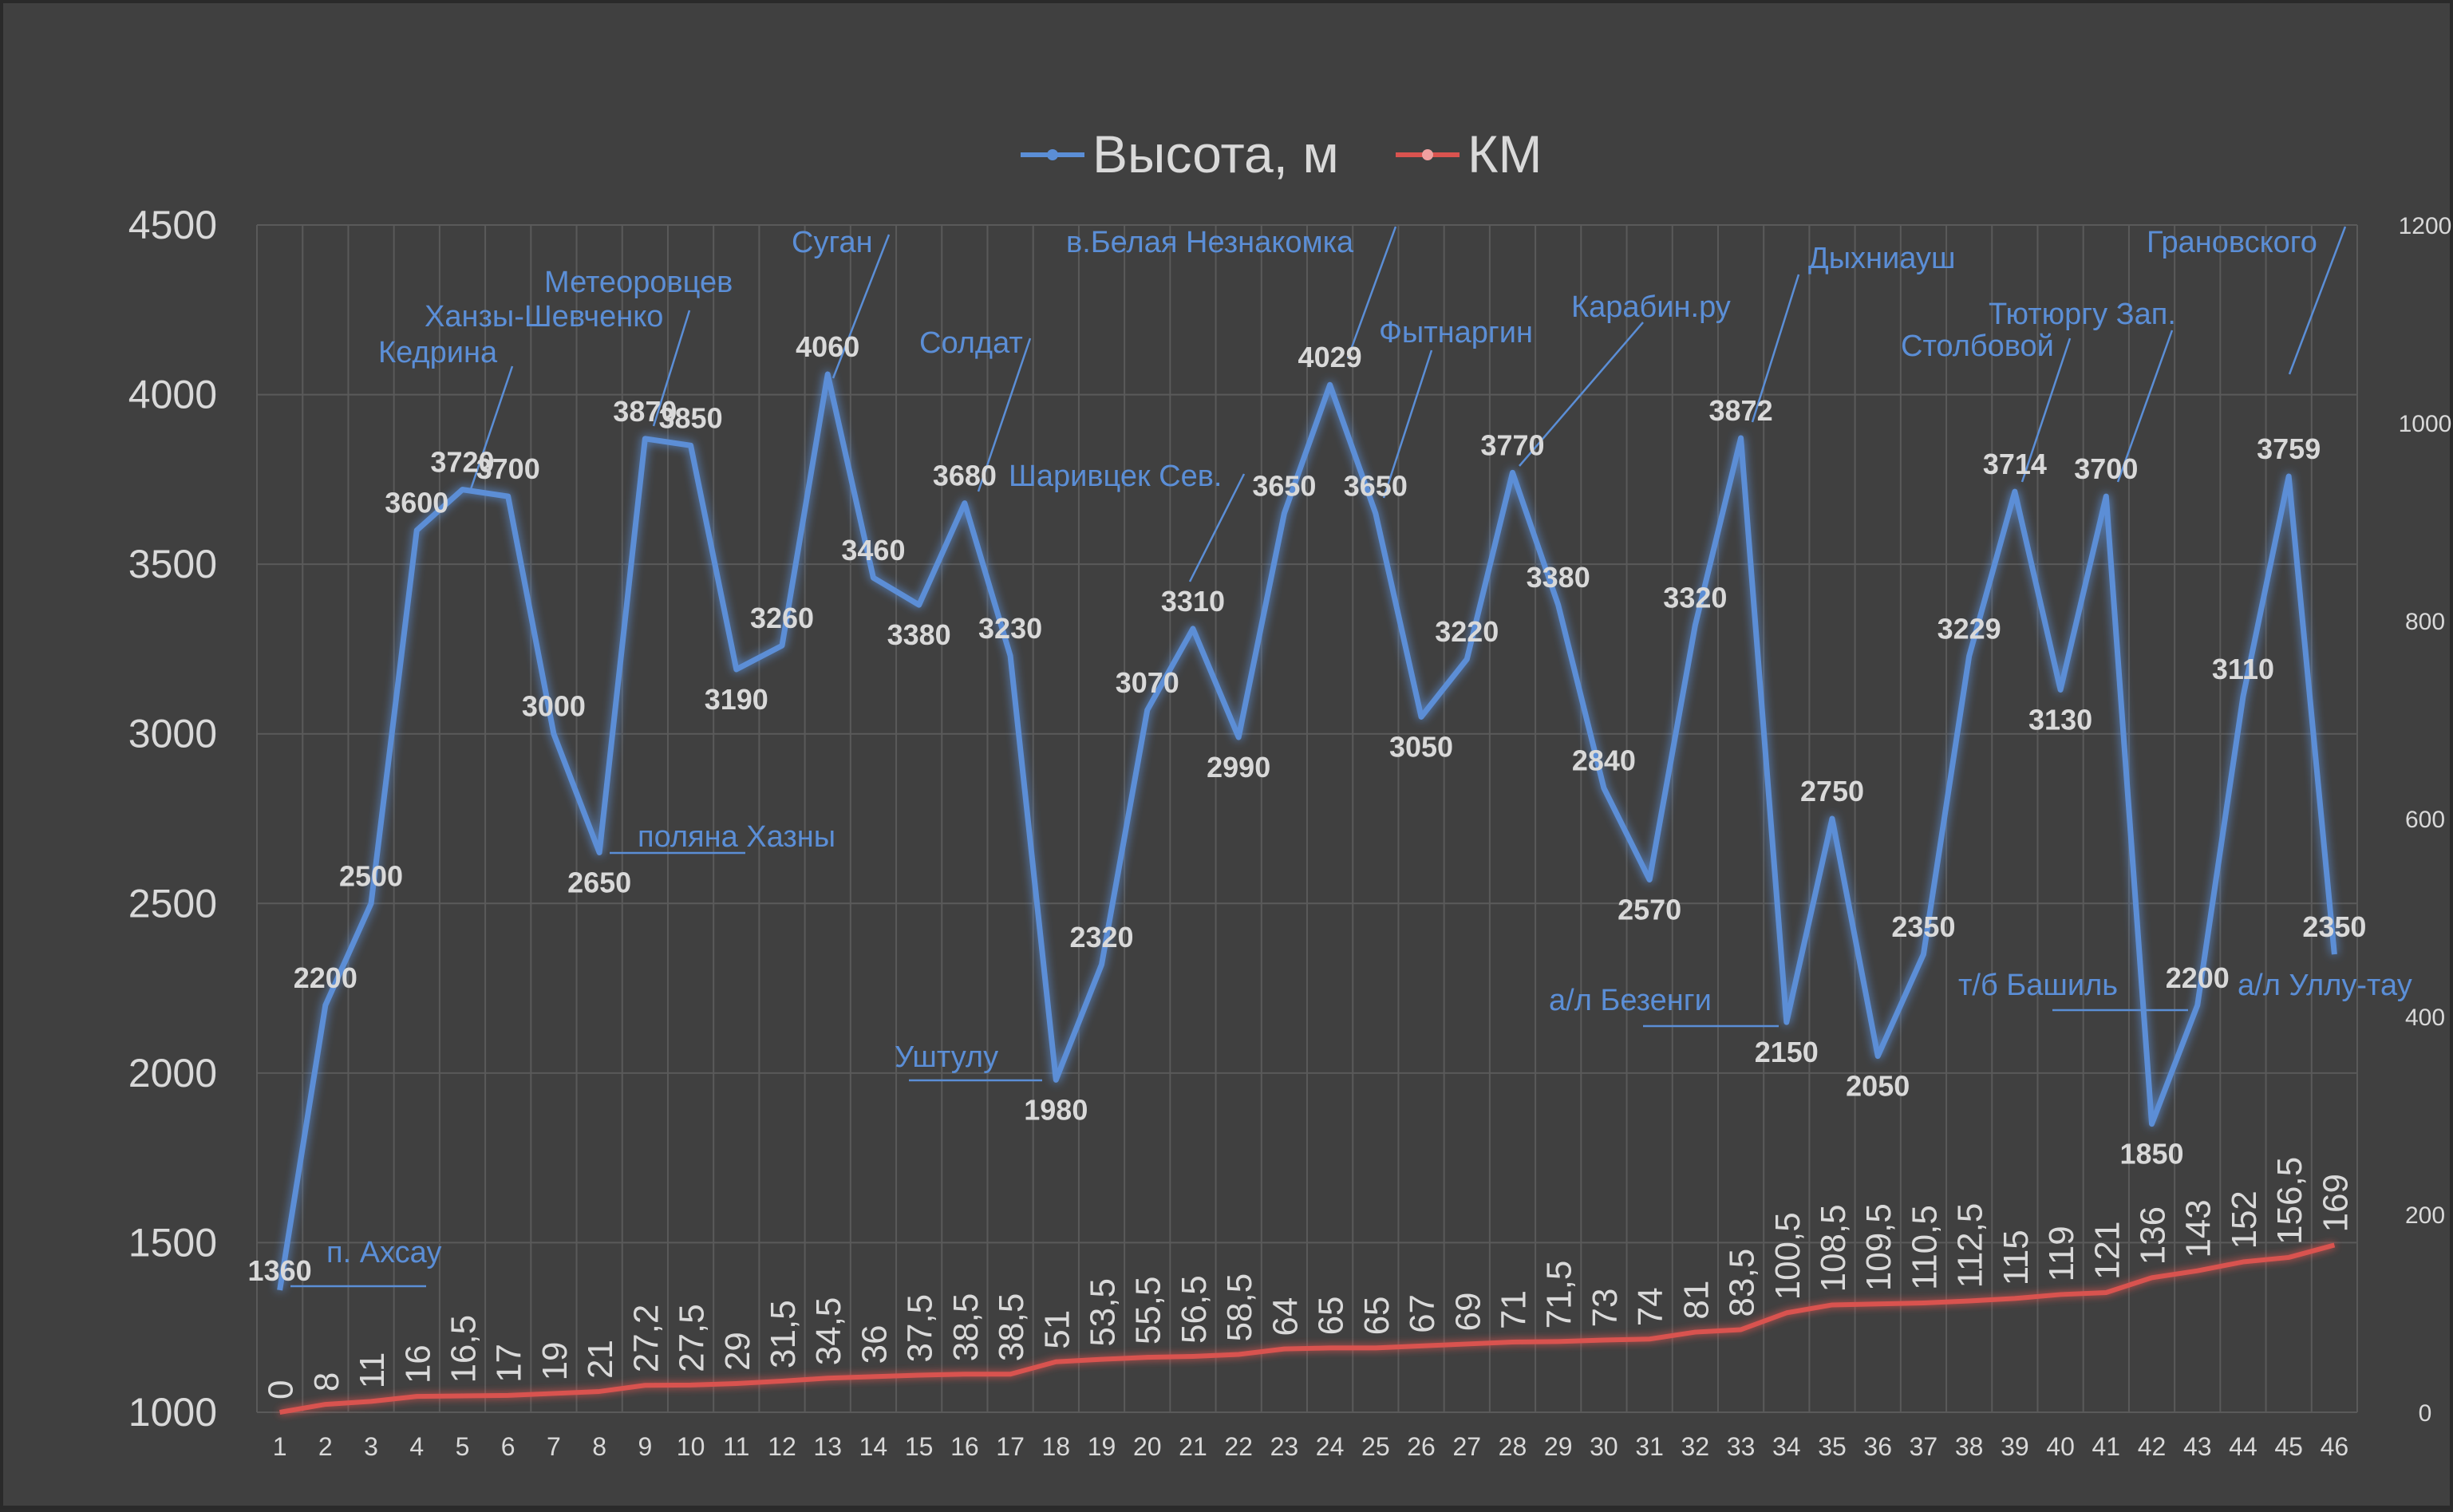 Image resolution: width=2453 pixels, height=1512 pixels. What do you see at coordinates (1649, 910) in the screenshot?
I see `altitude-data-label: 2570` at bounding box center [1649, 910].